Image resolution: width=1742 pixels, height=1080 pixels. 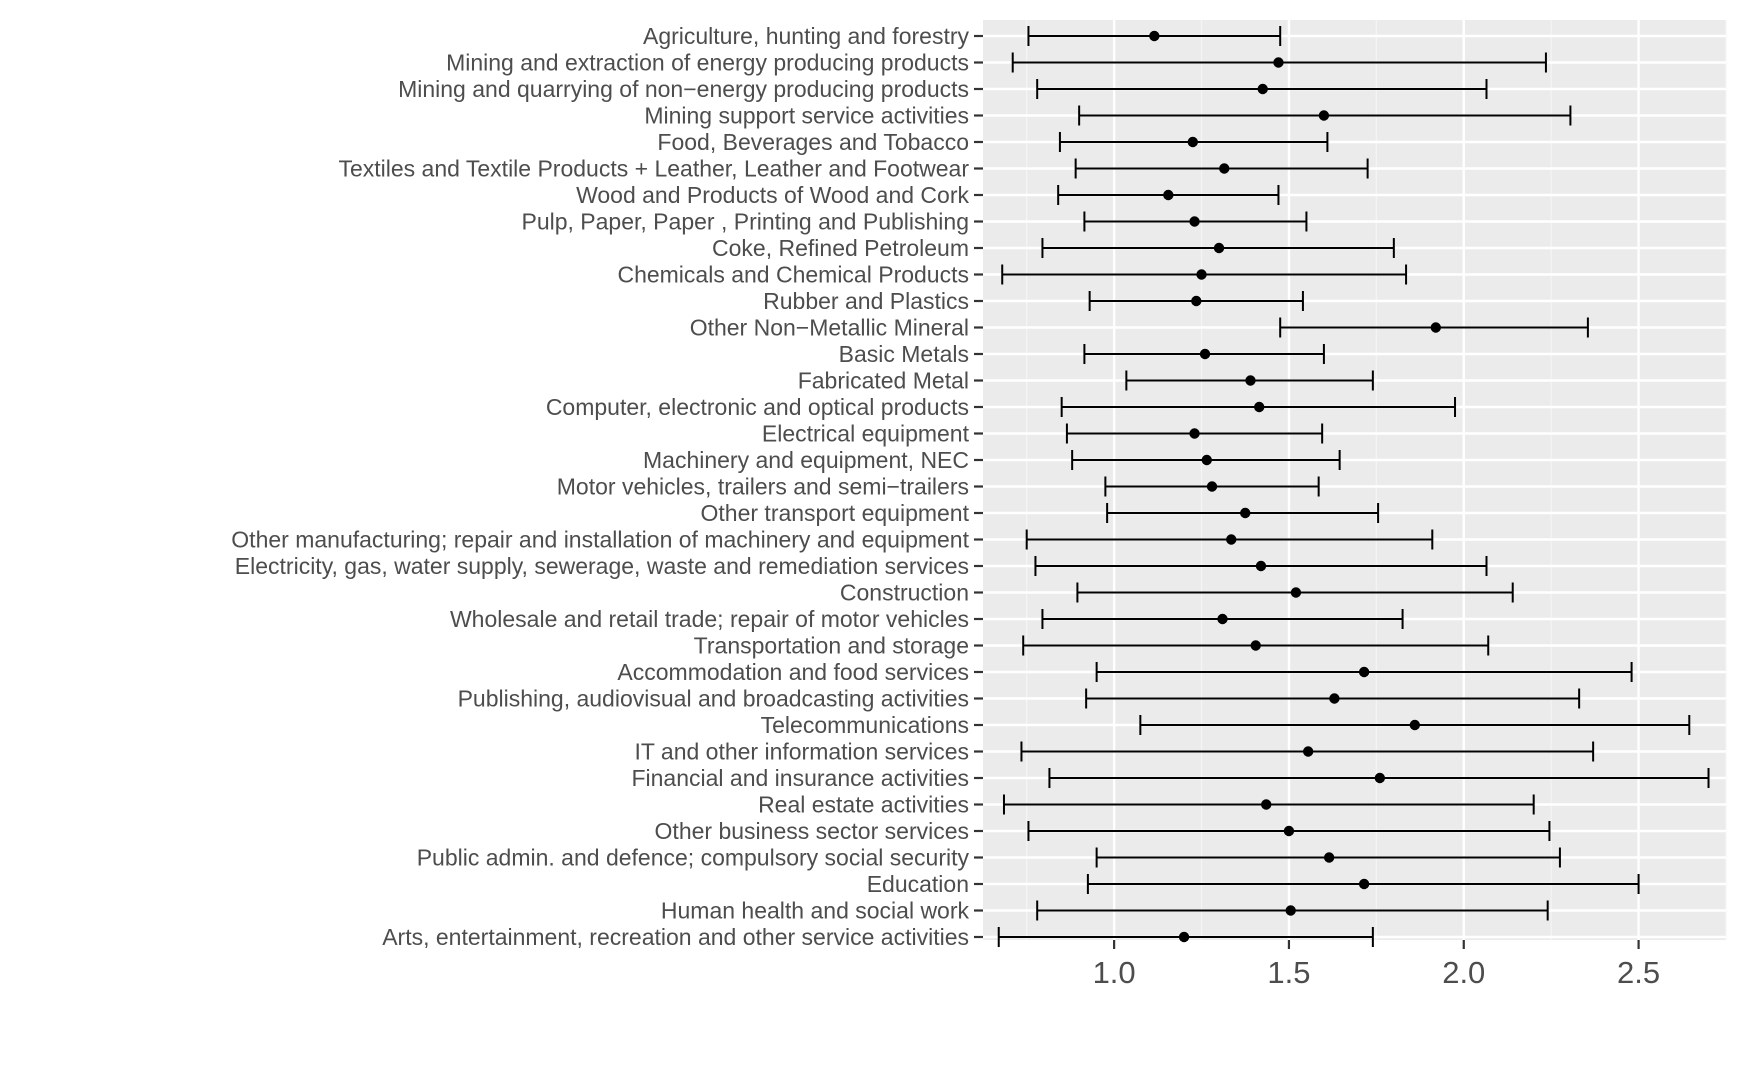 What do you see at coordinates (904, 354) in the screenshot?
I see `y-axis-category-label: Basic Metals` at bounding box center [904, 354].